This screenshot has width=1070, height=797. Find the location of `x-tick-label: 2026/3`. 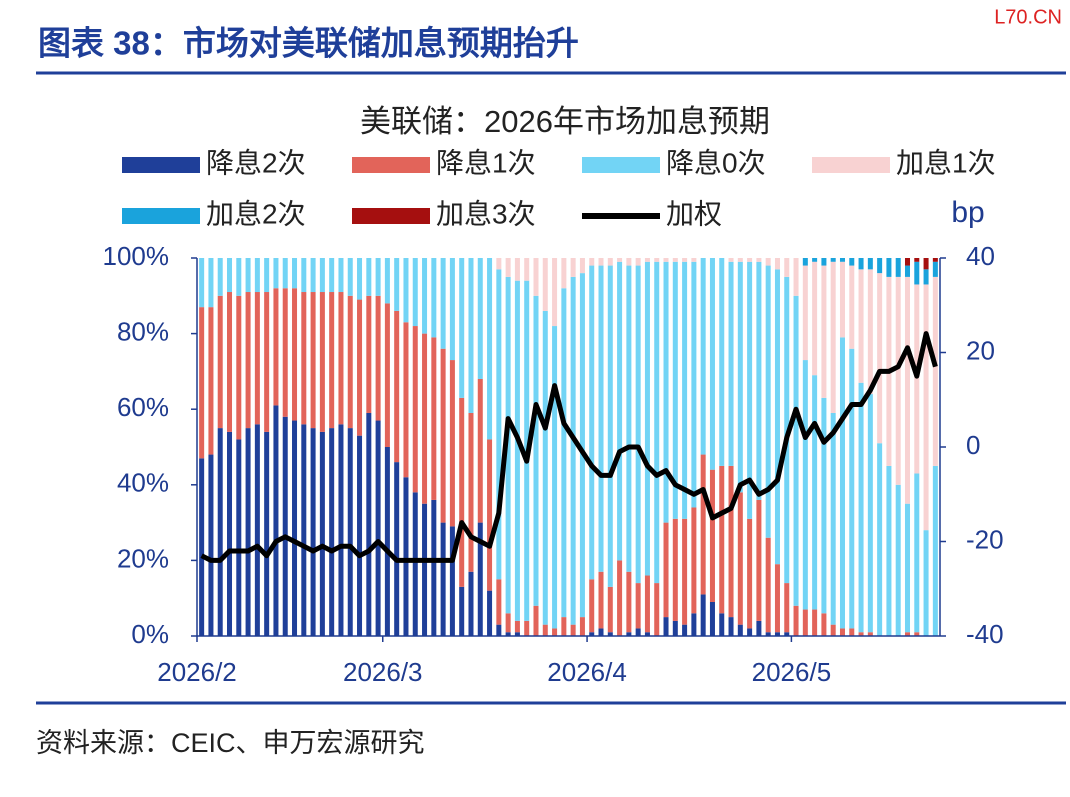

x-tick-label: 2026/3 is located at coordinates (383, 672).